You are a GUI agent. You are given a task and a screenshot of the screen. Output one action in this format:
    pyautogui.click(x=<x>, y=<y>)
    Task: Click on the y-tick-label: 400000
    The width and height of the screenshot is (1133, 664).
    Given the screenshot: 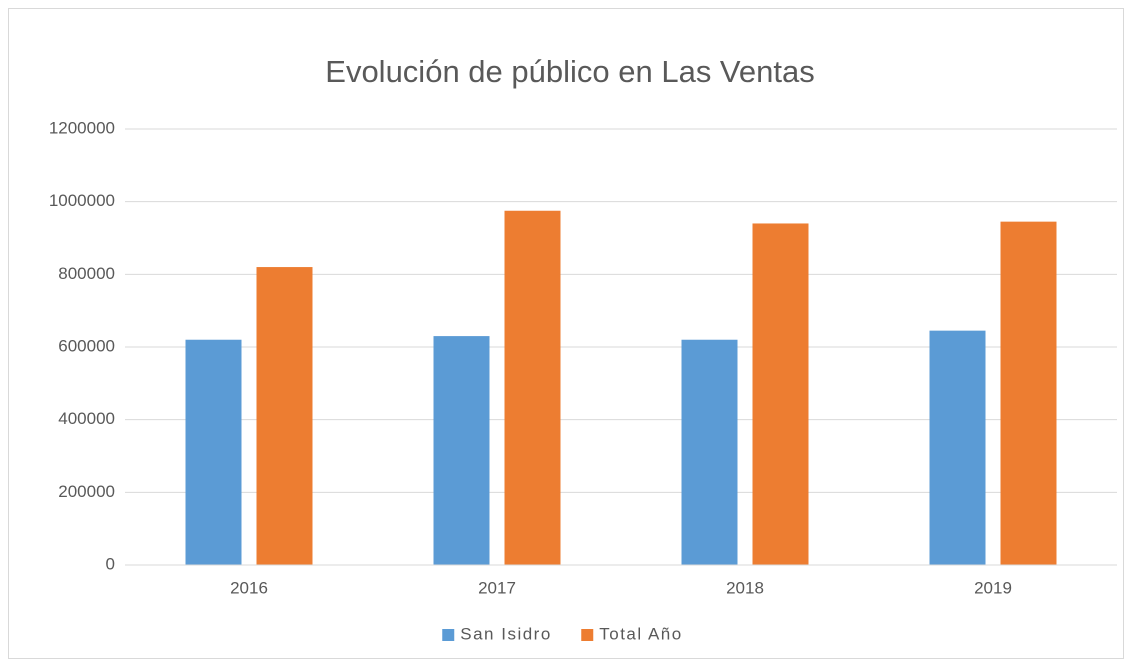 What is the action you would take?
    pyautogui.click(x=86, y=418)
    